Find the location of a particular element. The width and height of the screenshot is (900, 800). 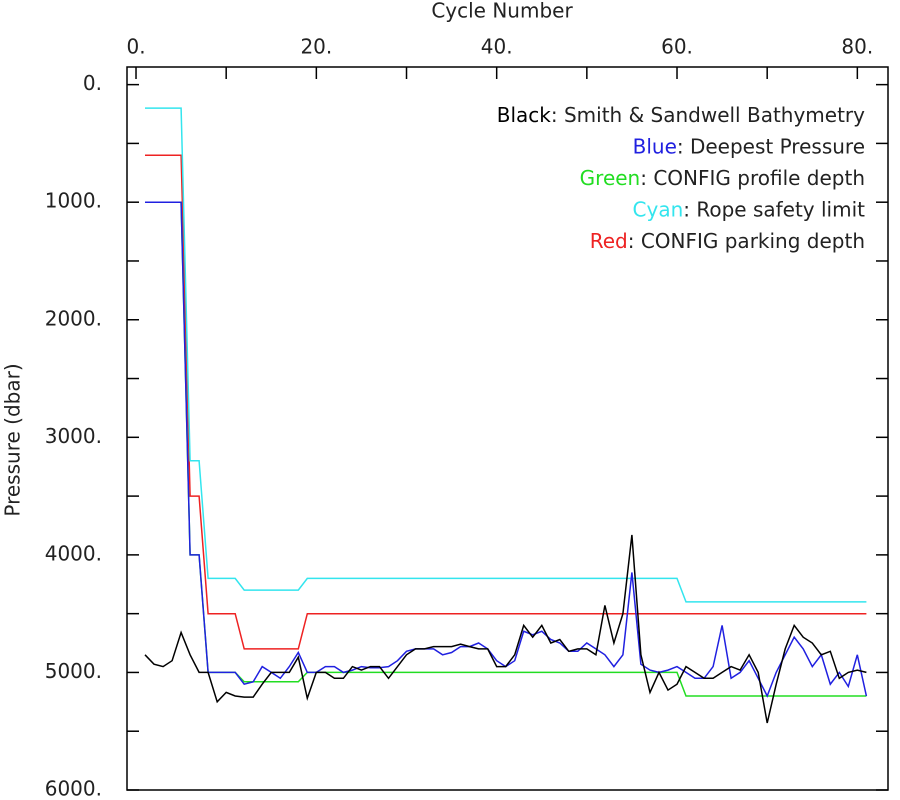

y-tick-label: 2000. is located at coordinates (73, 318).